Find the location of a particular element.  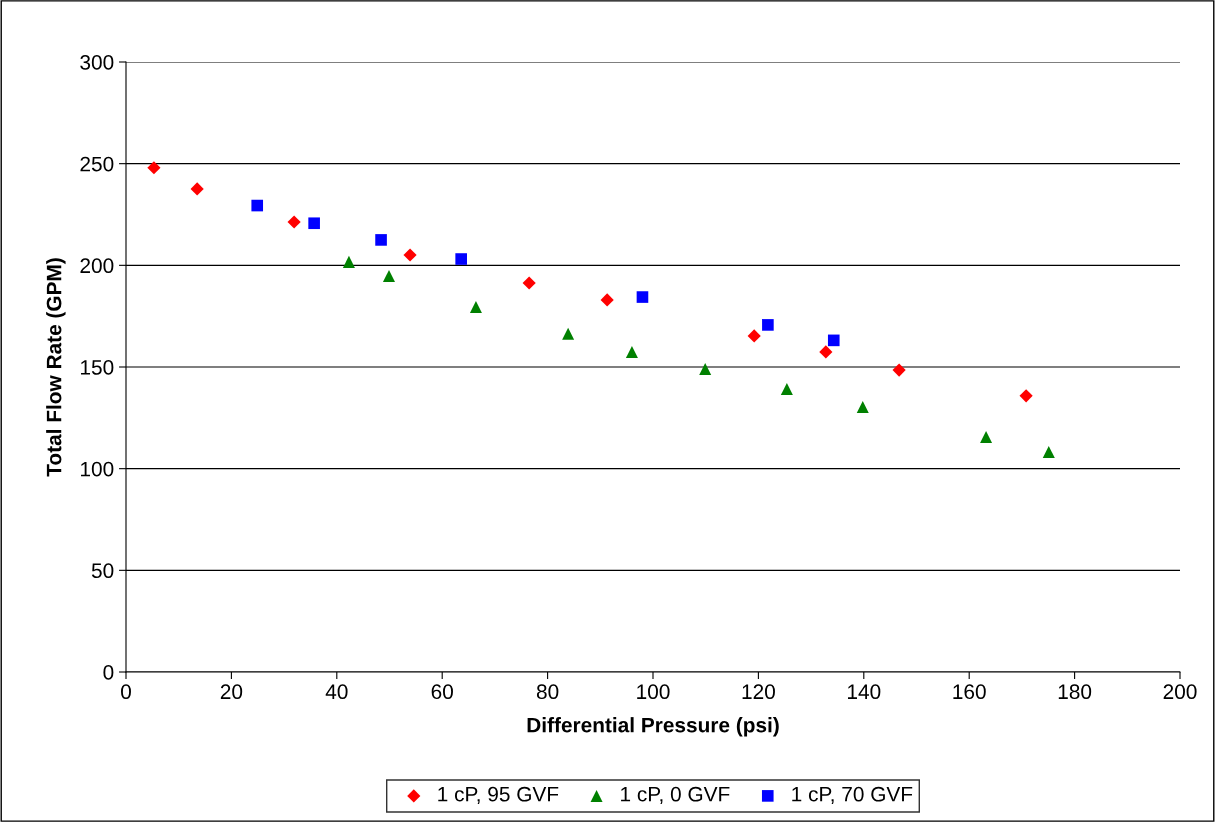

y-tick-label: 0 is located at coordinates (108, 672).